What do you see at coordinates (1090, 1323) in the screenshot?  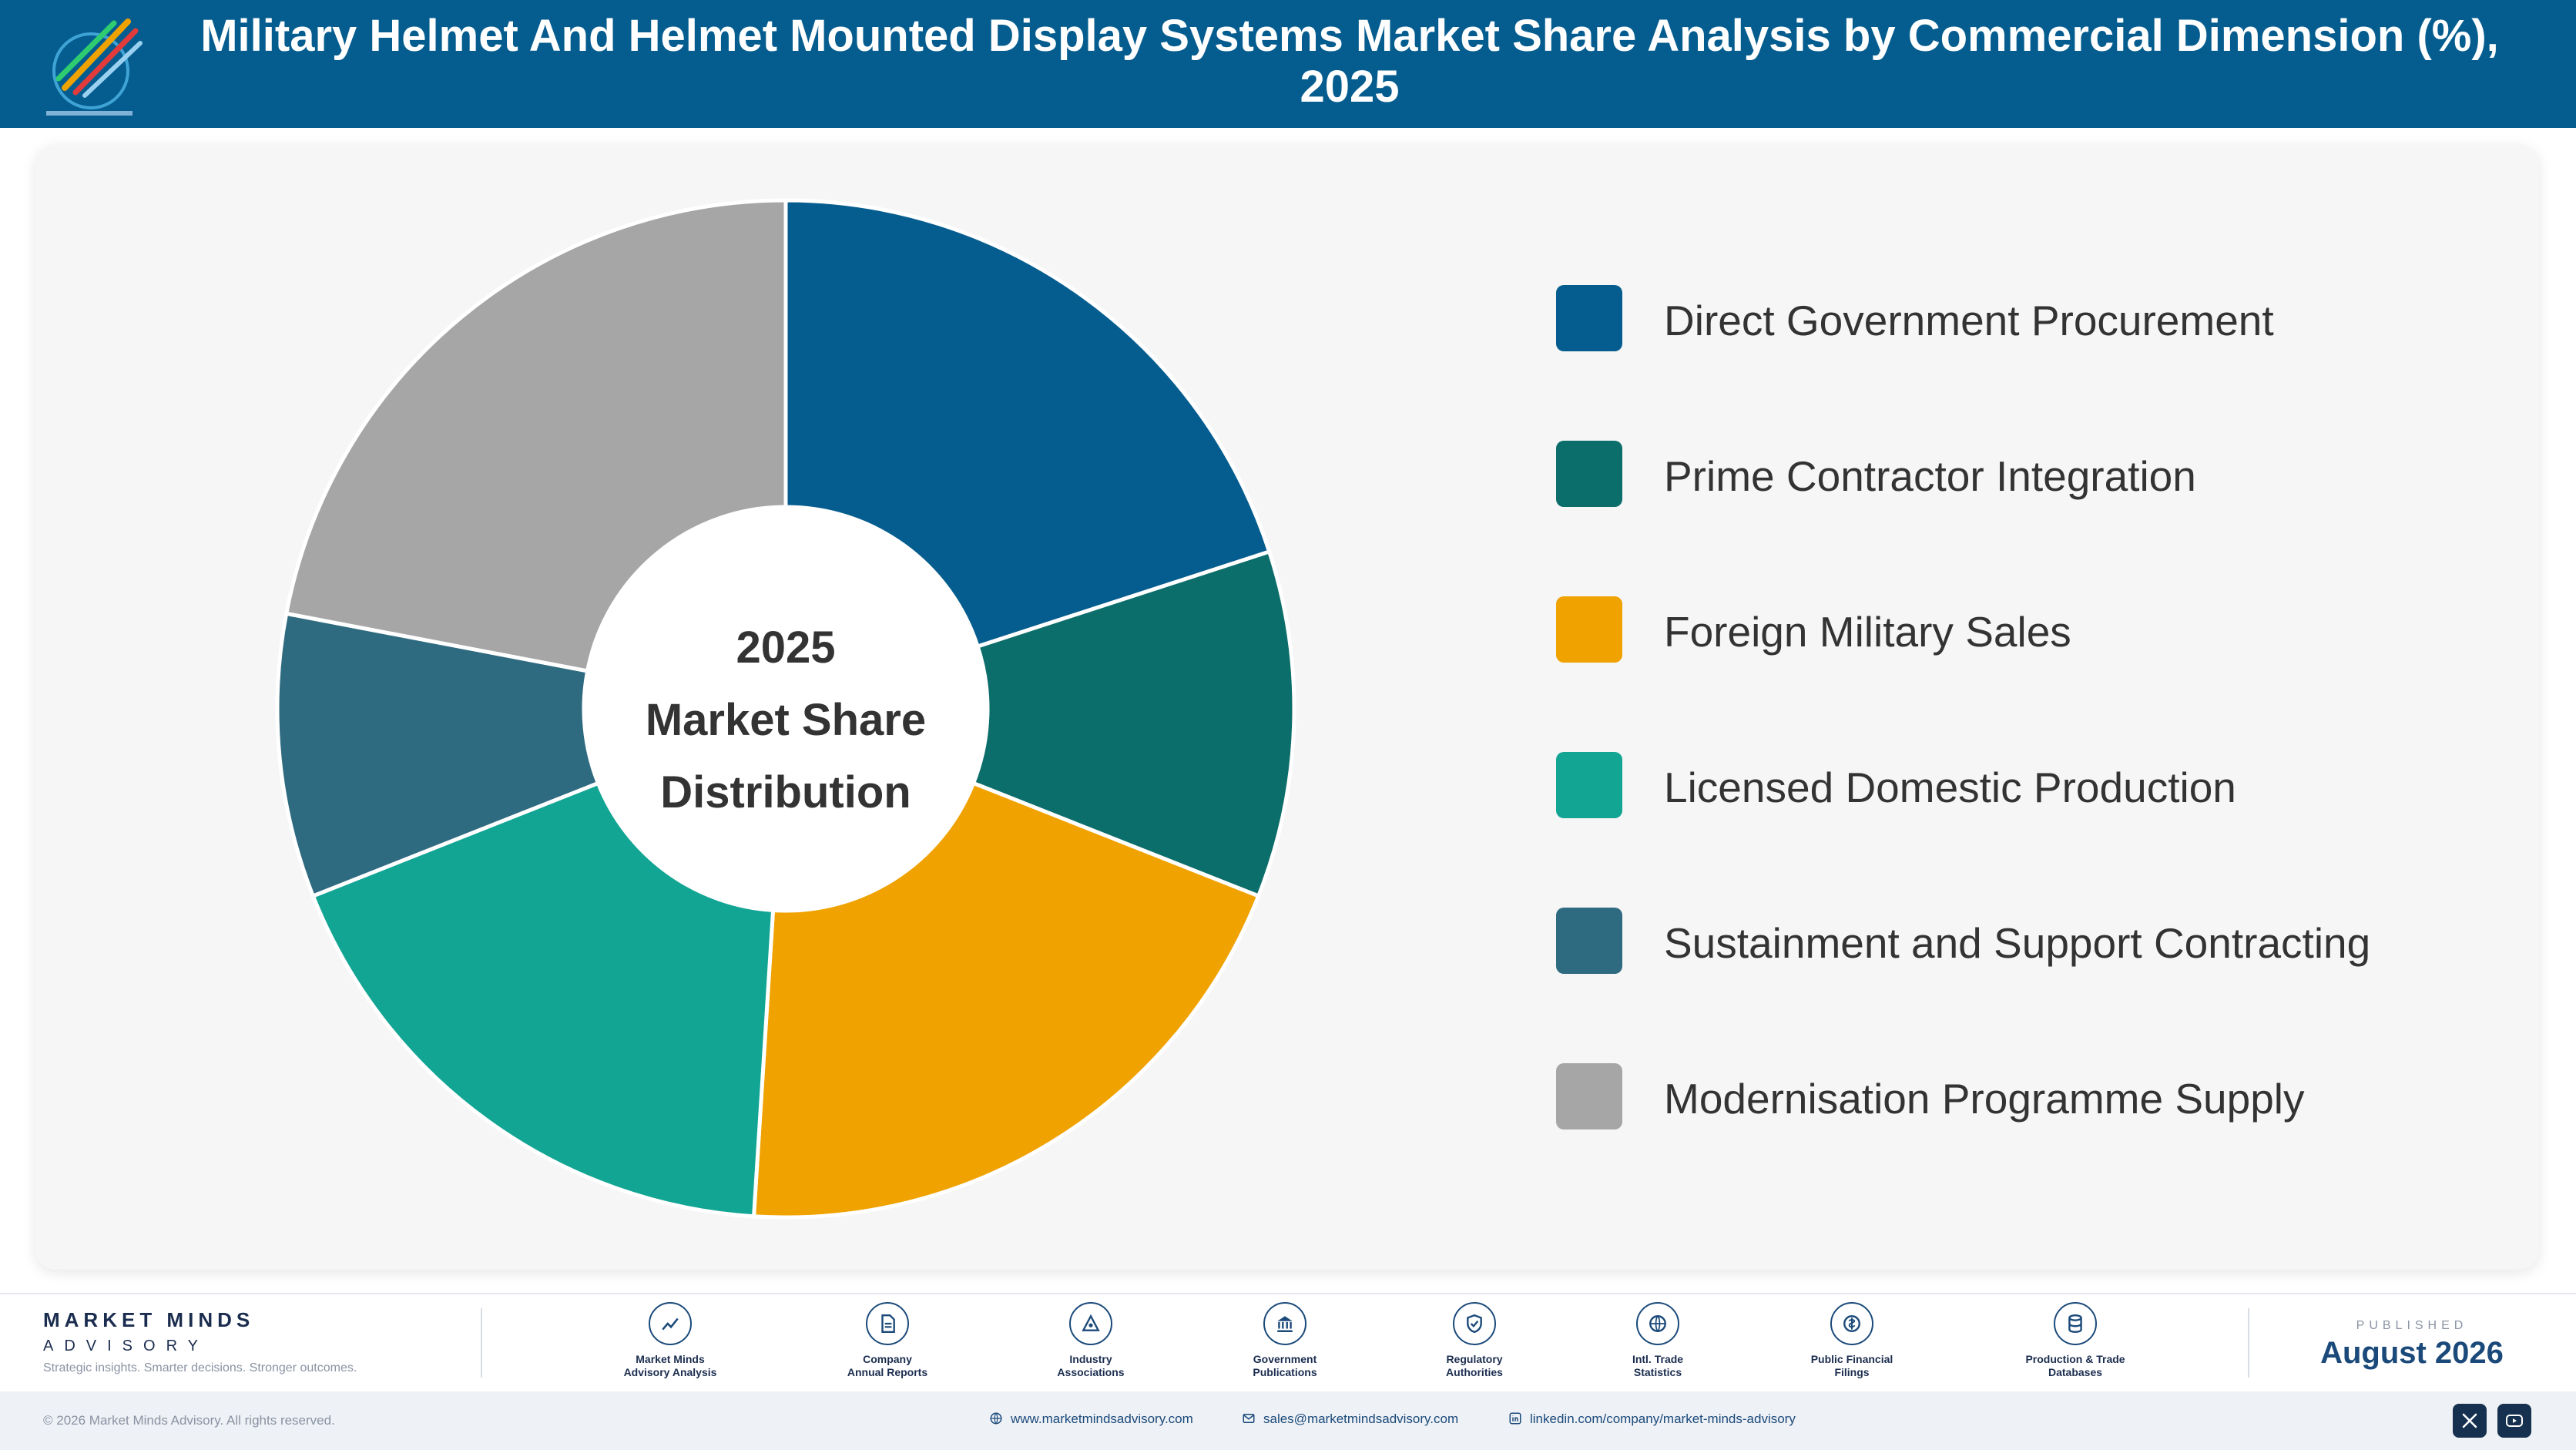 I see `network-icon` at bounding box center [1090, 1323].